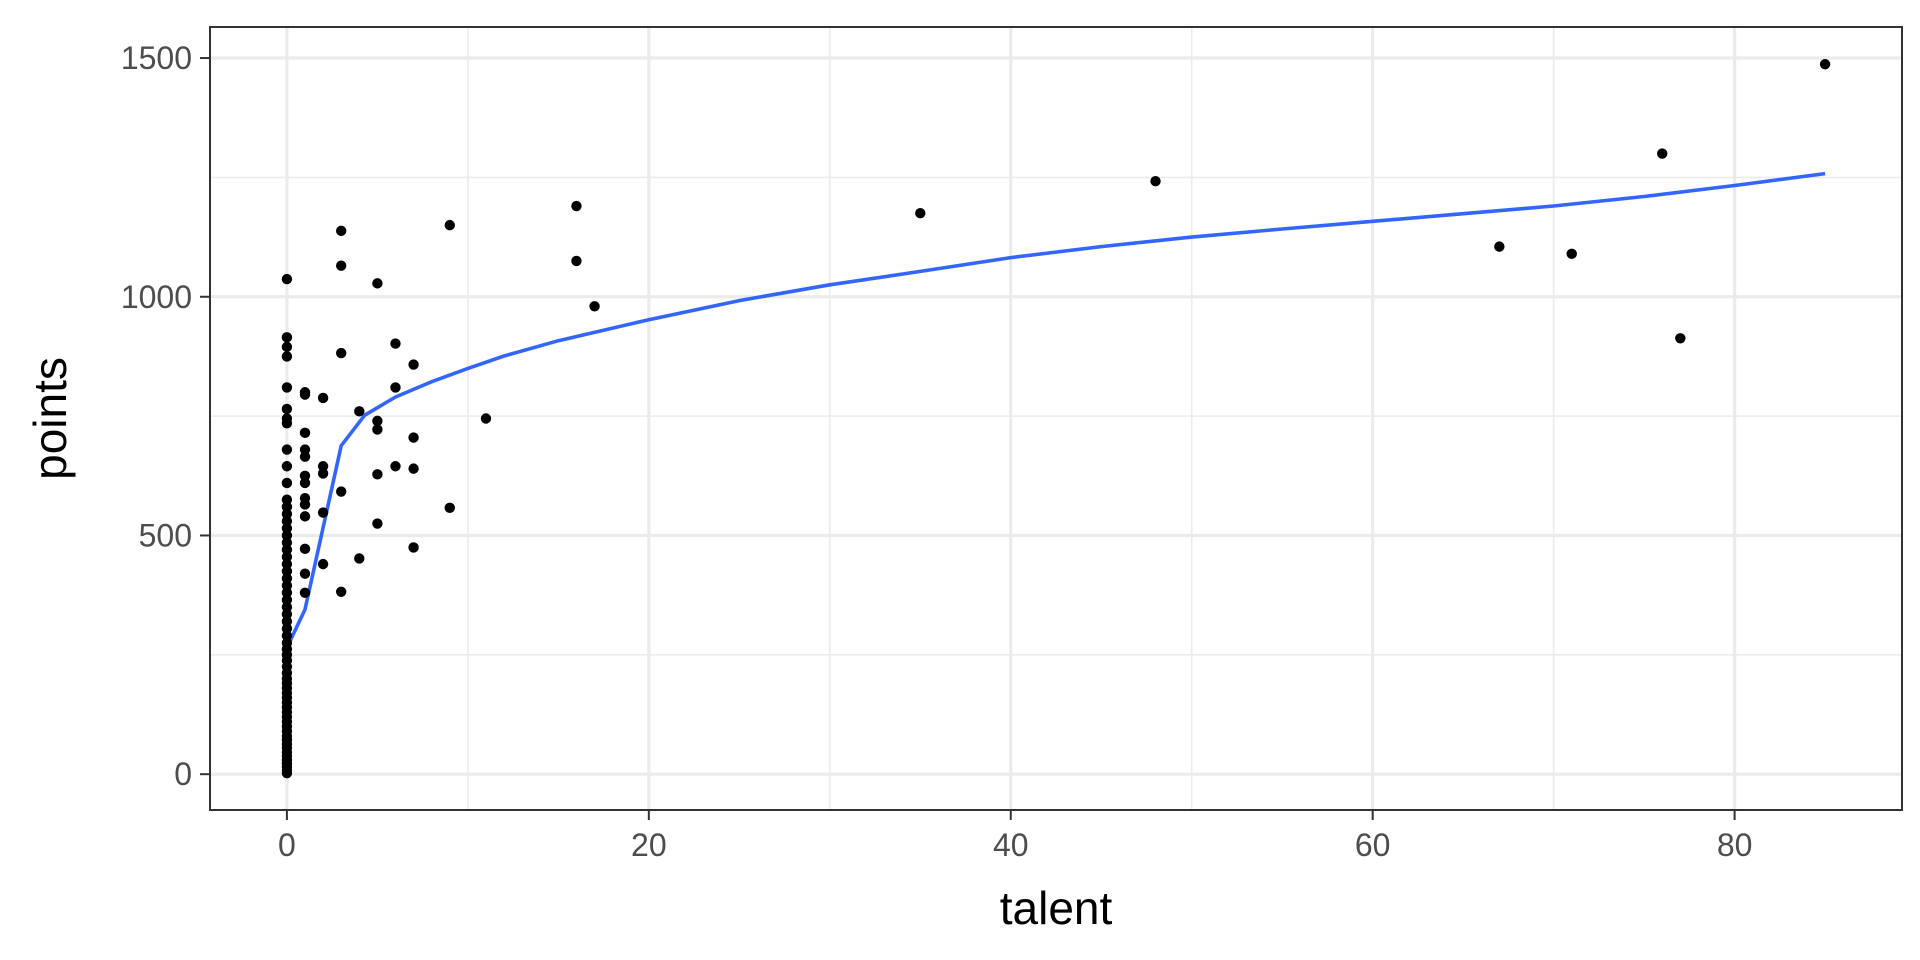 Image resolution: width=1920 pixels, height=960 pixels. What do you see at coordinates (165, 535) in the screenshot?
I see `y-tick-label: 500` at bounding box center [165, 535].